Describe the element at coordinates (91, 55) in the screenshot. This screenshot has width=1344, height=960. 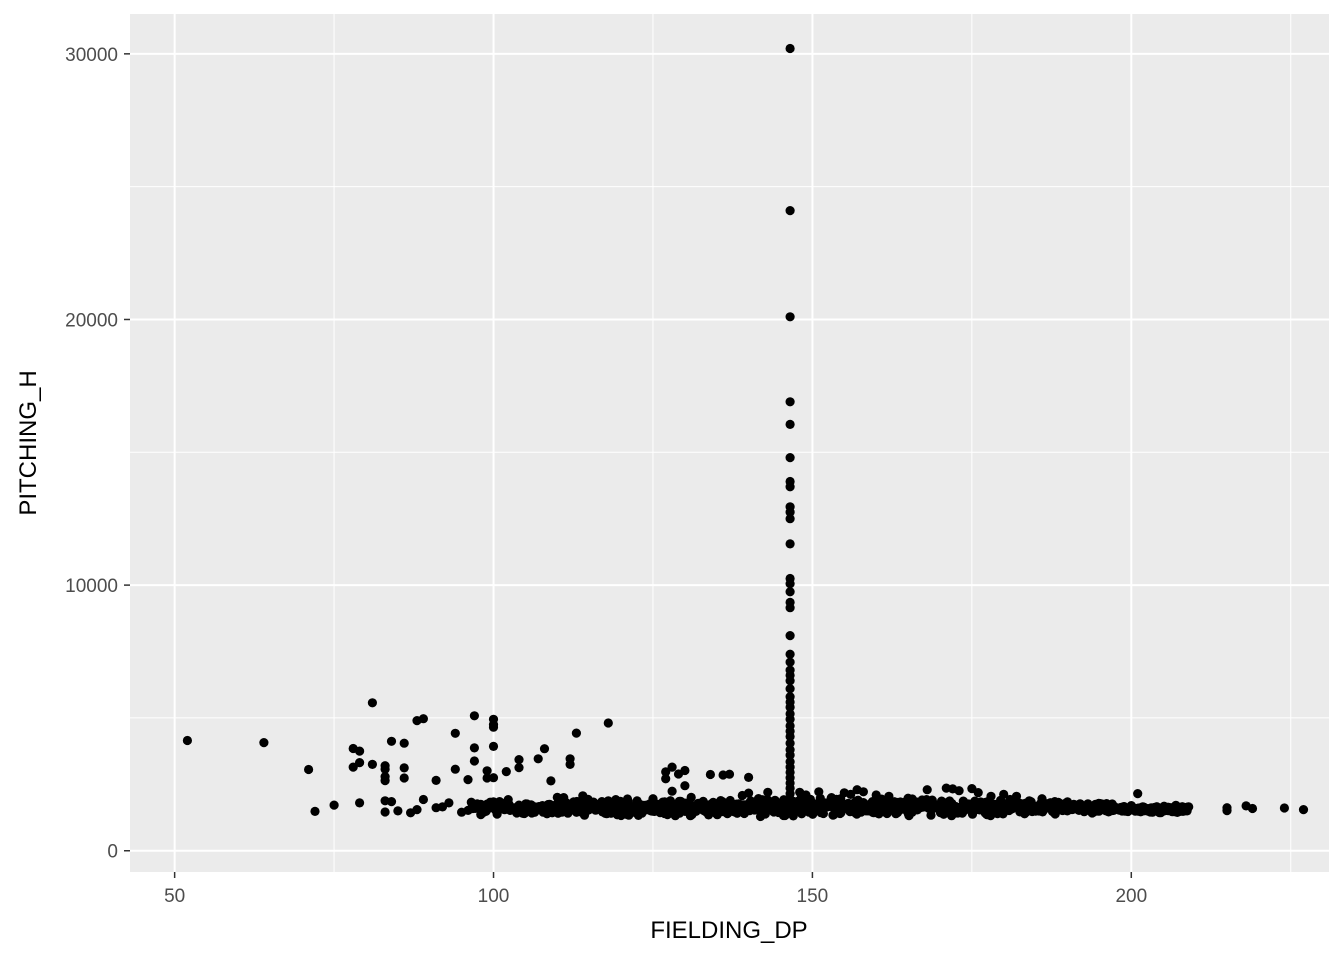
I see `y-tick-label: 30000` at that location.